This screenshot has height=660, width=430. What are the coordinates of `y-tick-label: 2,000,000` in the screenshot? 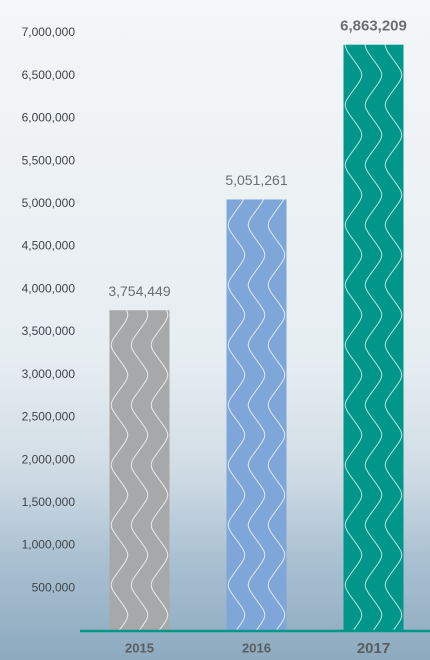 It's located at (49, 459).